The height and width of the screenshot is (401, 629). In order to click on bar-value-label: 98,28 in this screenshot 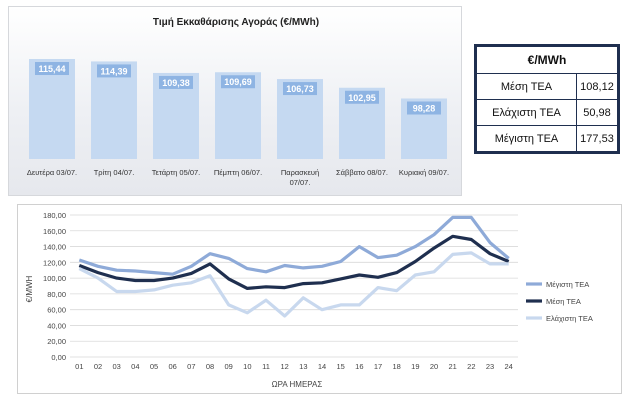, I will do `click(424, 109)`.